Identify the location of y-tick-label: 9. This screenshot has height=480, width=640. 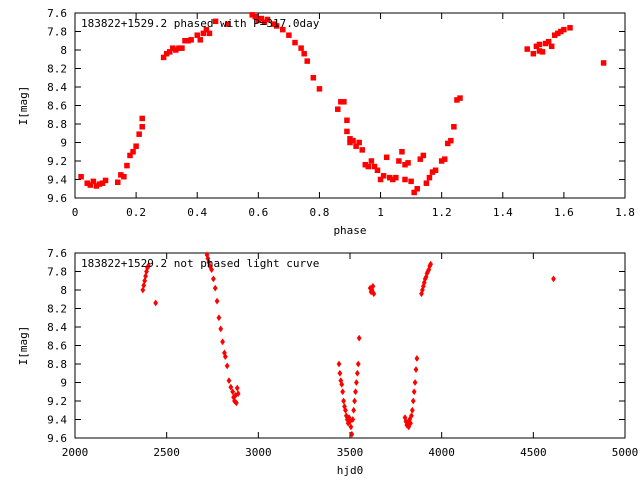
(63, 383).